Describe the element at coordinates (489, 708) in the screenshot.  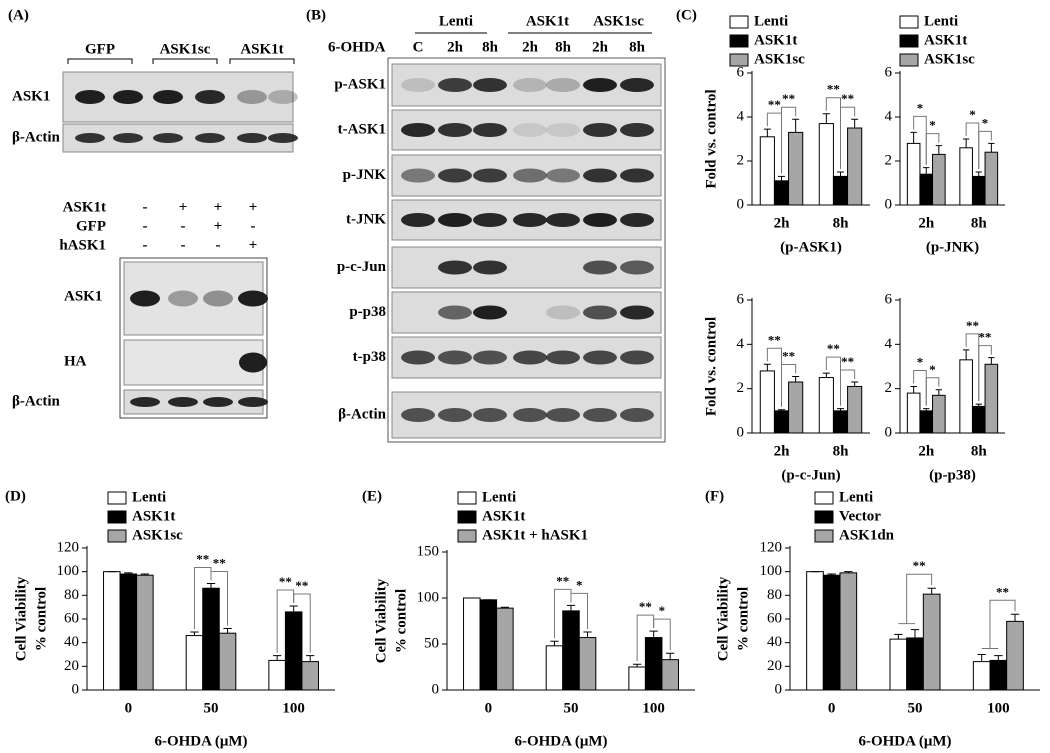
I see `x-tick-label: 0` at that location.